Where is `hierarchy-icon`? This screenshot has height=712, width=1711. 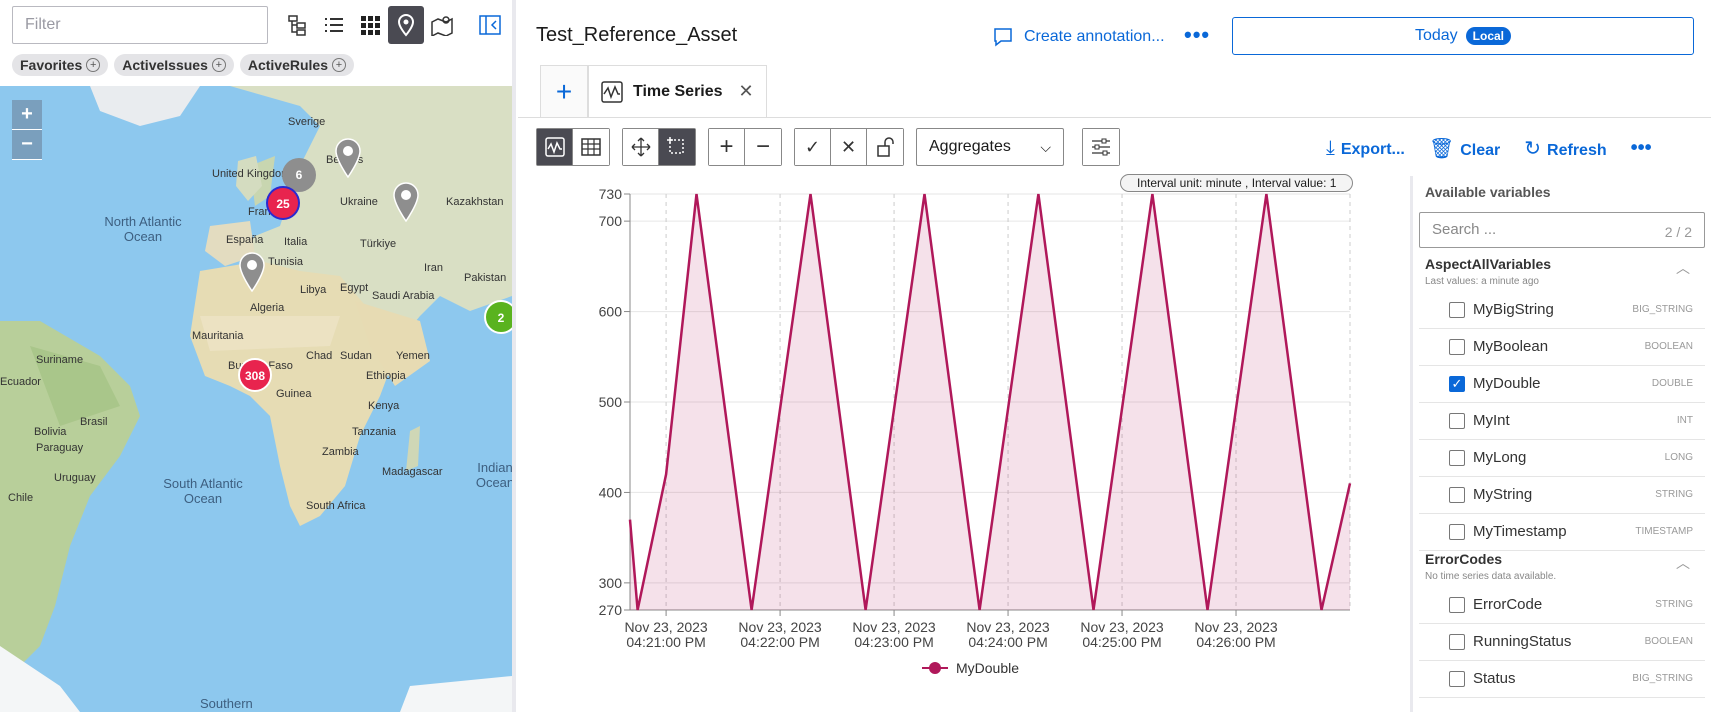 hierarchy-icon is located at coordinates (298, 25).